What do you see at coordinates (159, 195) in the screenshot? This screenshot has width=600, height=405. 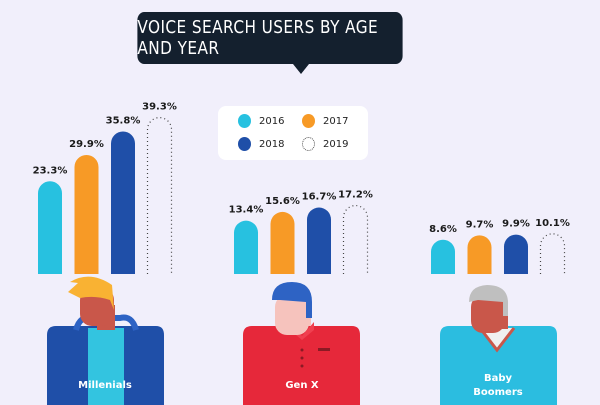 I see `bar-millenials-2019` at bounding box center [159, 195].